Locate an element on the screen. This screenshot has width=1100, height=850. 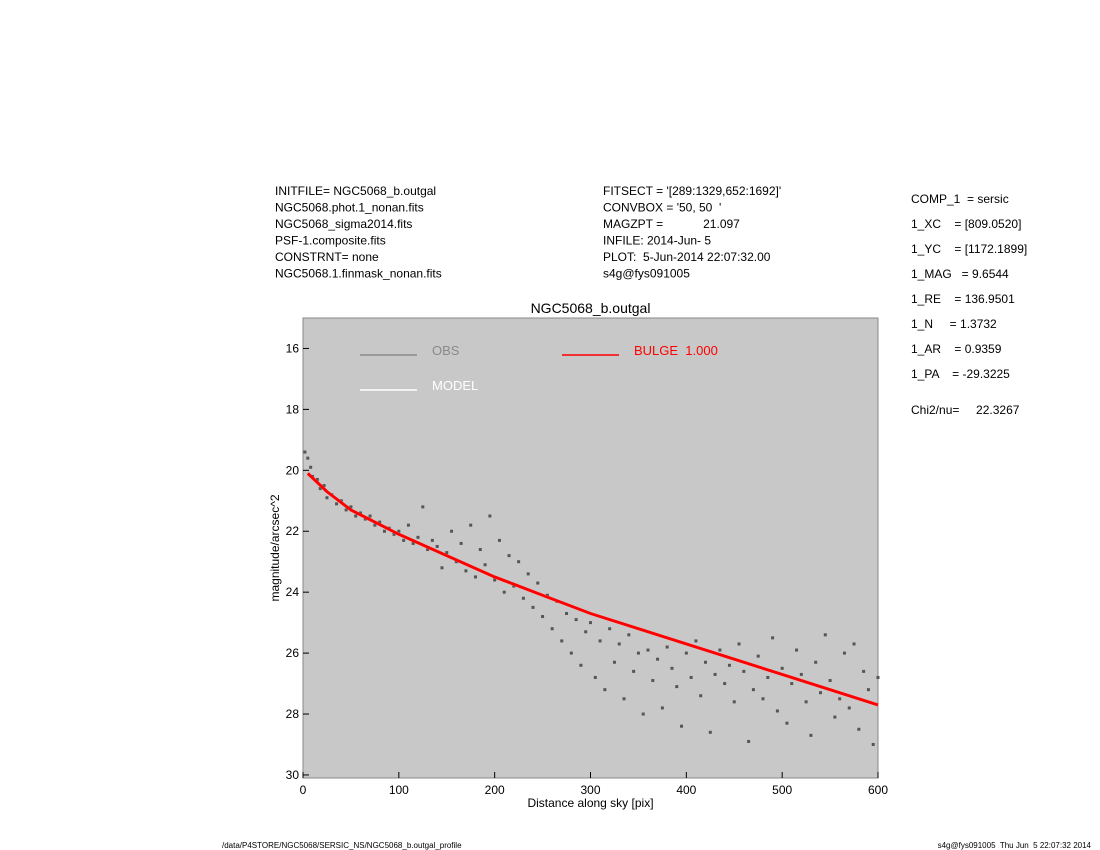
legend-label: MODEL is located at coordinates (455, 385).